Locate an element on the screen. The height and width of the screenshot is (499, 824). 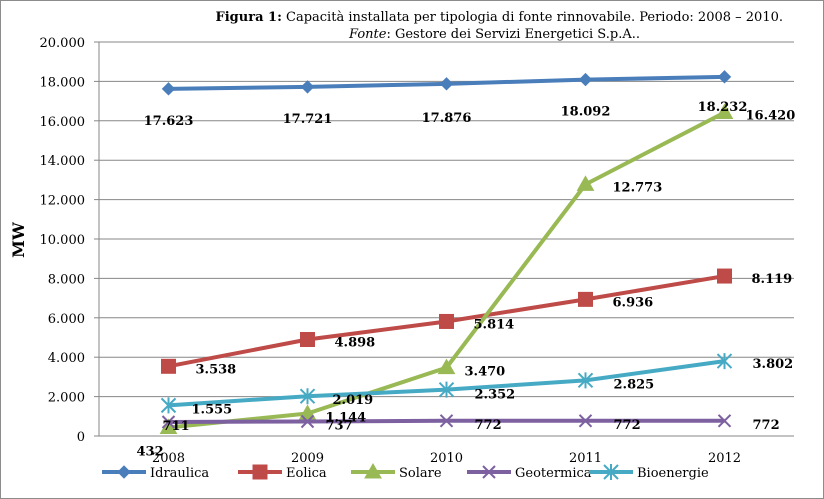
data-label: 3.538 is located at coordinates (216, 369).